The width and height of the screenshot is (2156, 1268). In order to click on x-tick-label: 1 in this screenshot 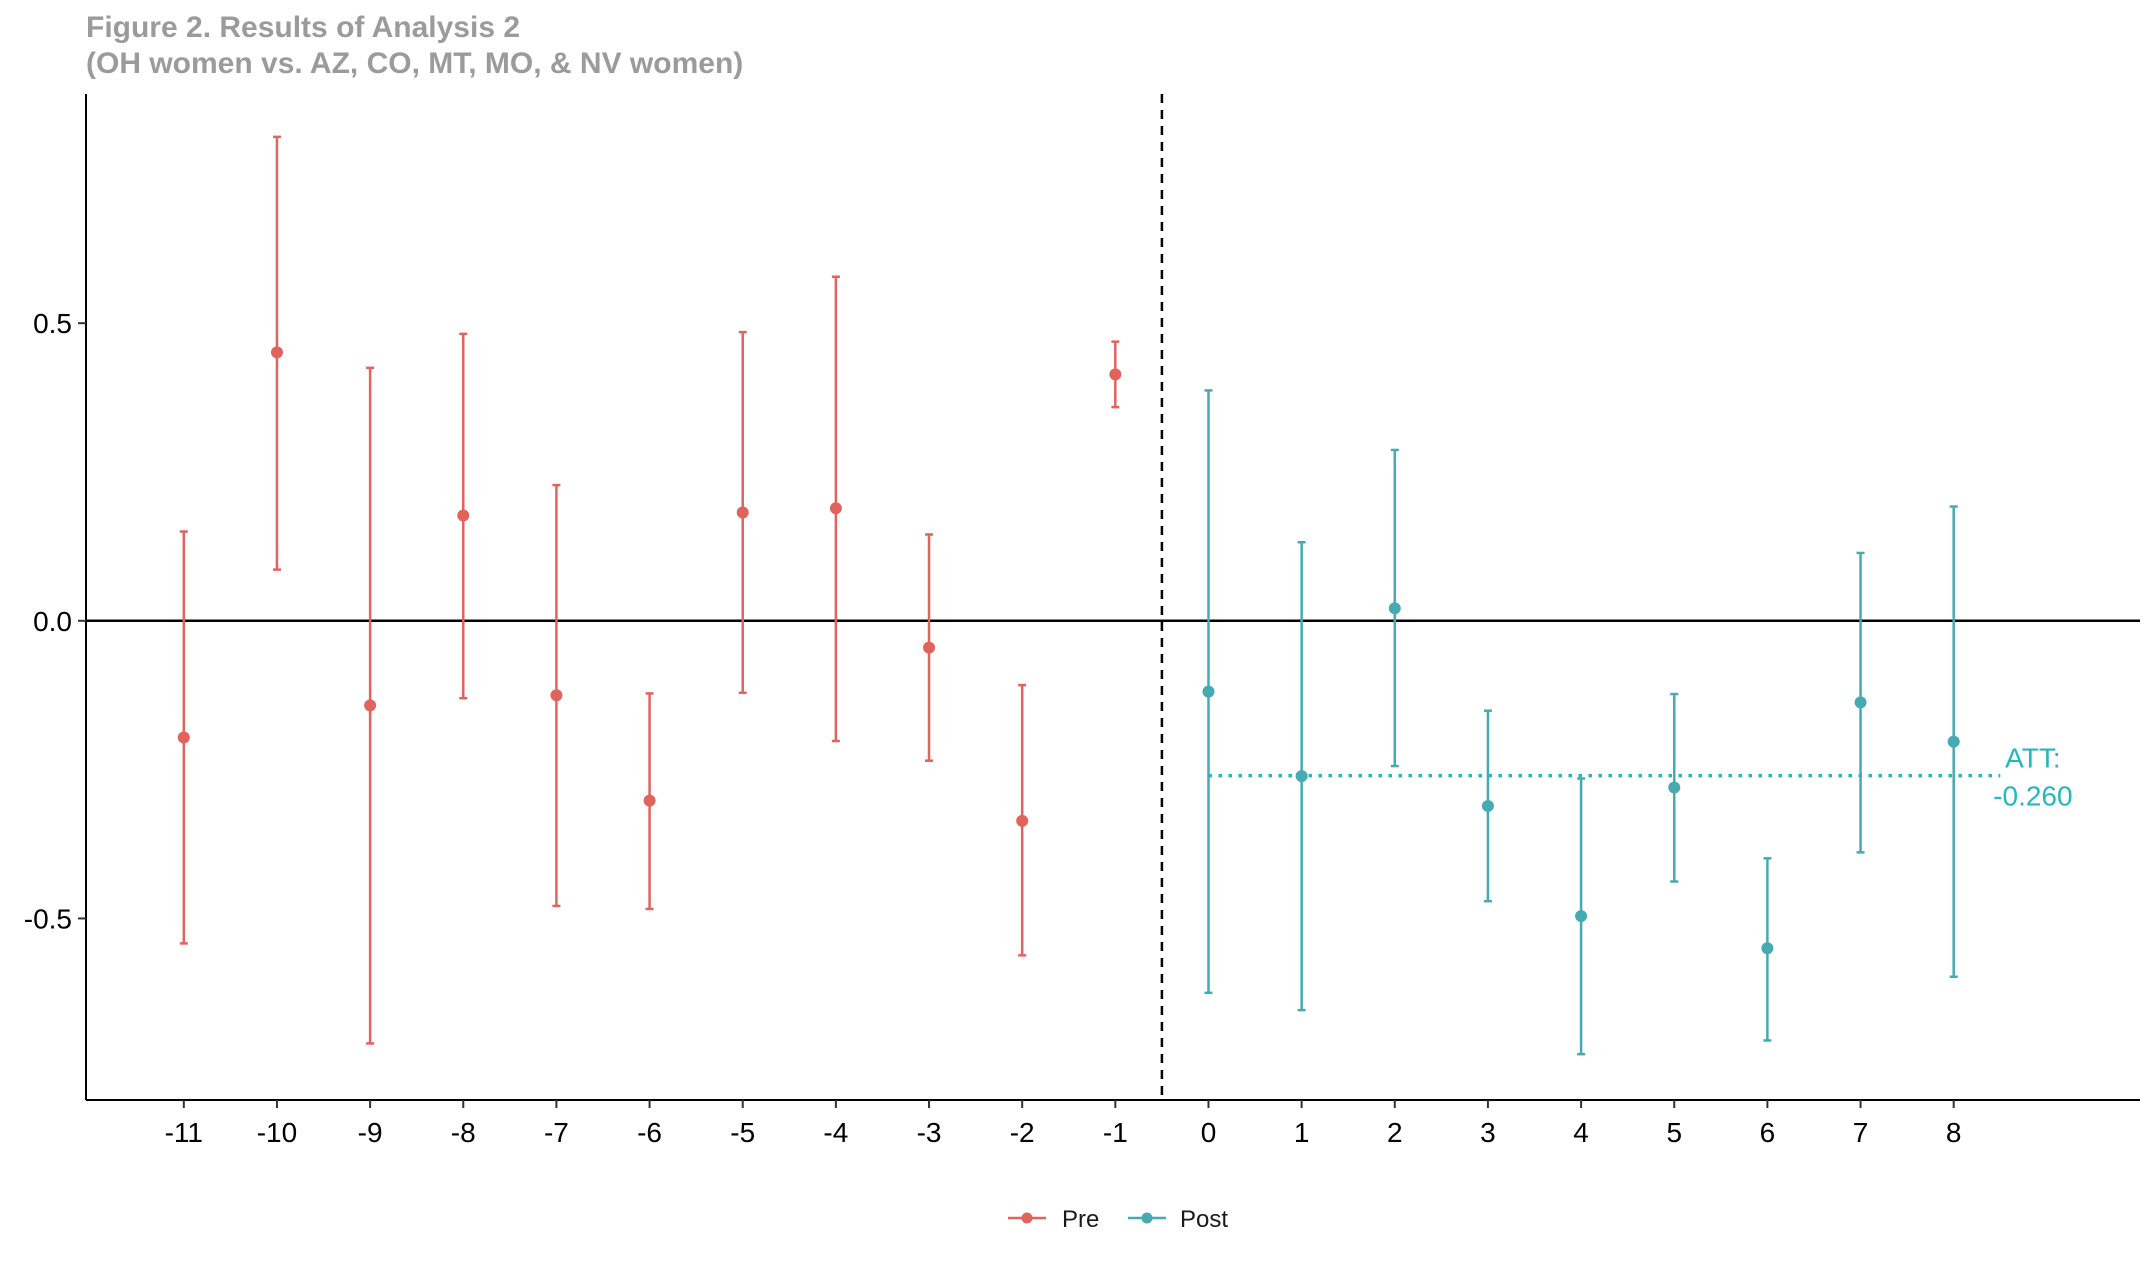, I will do `click(1302, 1132)`.